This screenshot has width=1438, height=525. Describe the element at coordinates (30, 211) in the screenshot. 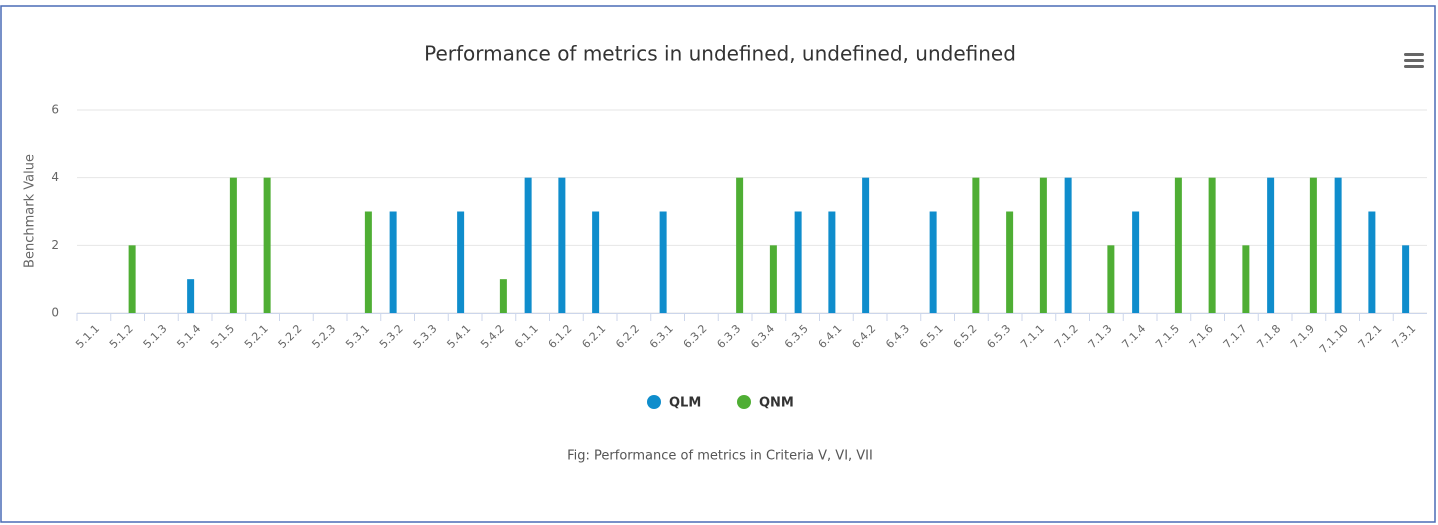

I see `y-axis-label: Benchmark Value` at that location.